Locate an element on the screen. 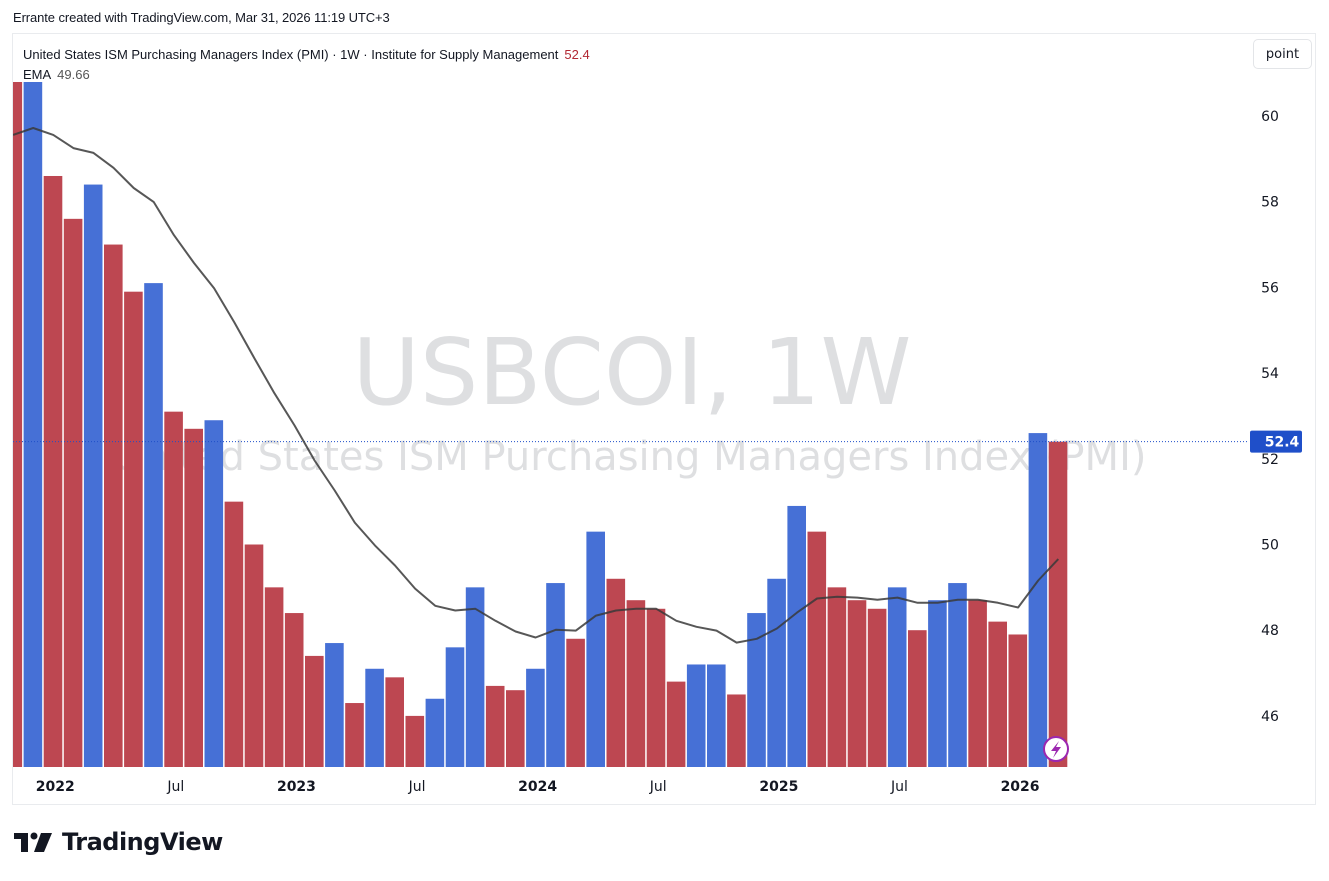 This screenshot has width=1329, height=881. time-axis: 2022 Jul 2023 Jul 2024 Jul 2025 Jul 2026 is located at coordinates (538, 787).